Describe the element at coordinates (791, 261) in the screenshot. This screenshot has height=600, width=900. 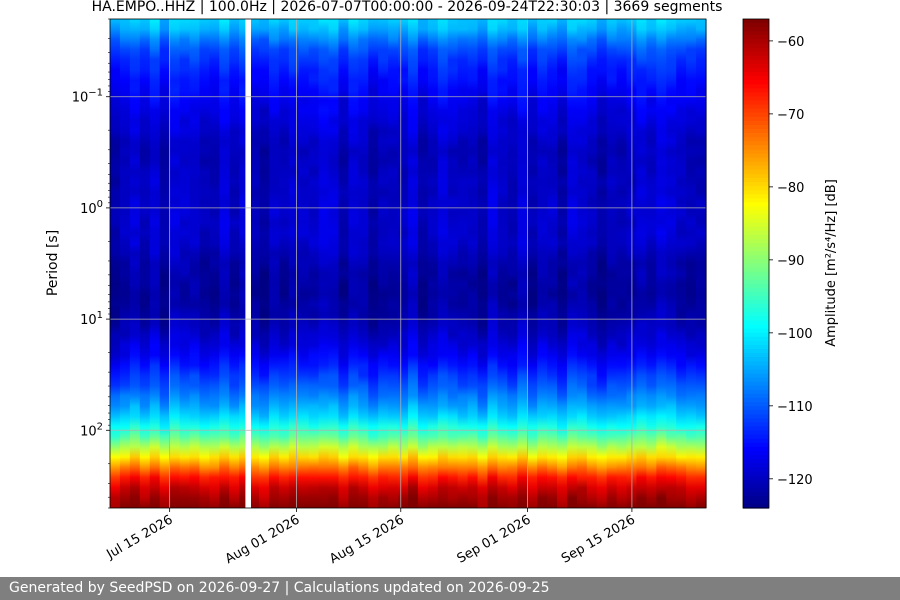
I see `colorbar-ticks: −60 −70 −80 −90 −100 −110 −120` at that location.